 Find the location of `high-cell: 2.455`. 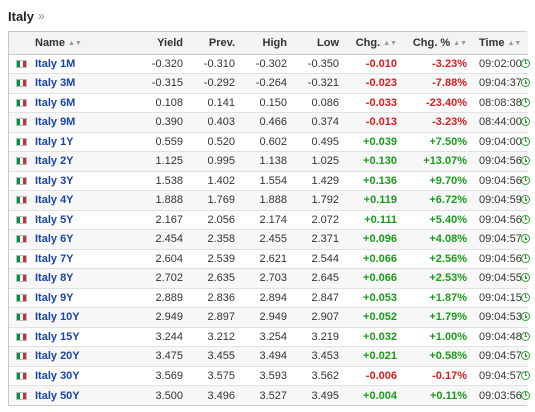

high-cell: 2.455 is located at coordinates (267, 239).